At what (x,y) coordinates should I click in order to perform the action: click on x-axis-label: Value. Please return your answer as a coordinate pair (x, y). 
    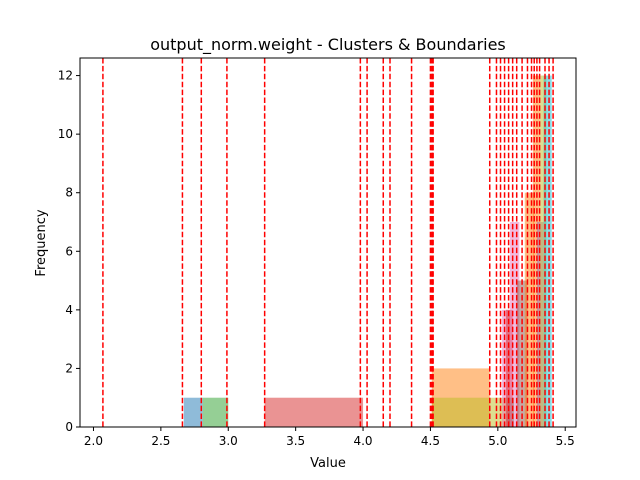
    Looking at the image, I should click on (328, 463).